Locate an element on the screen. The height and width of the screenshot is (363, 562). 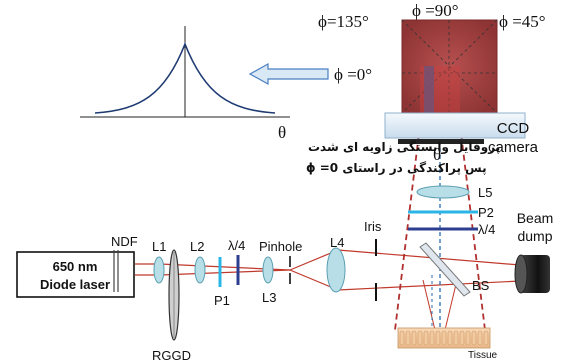
bs-label: BS is located at coordinates (481, 285).